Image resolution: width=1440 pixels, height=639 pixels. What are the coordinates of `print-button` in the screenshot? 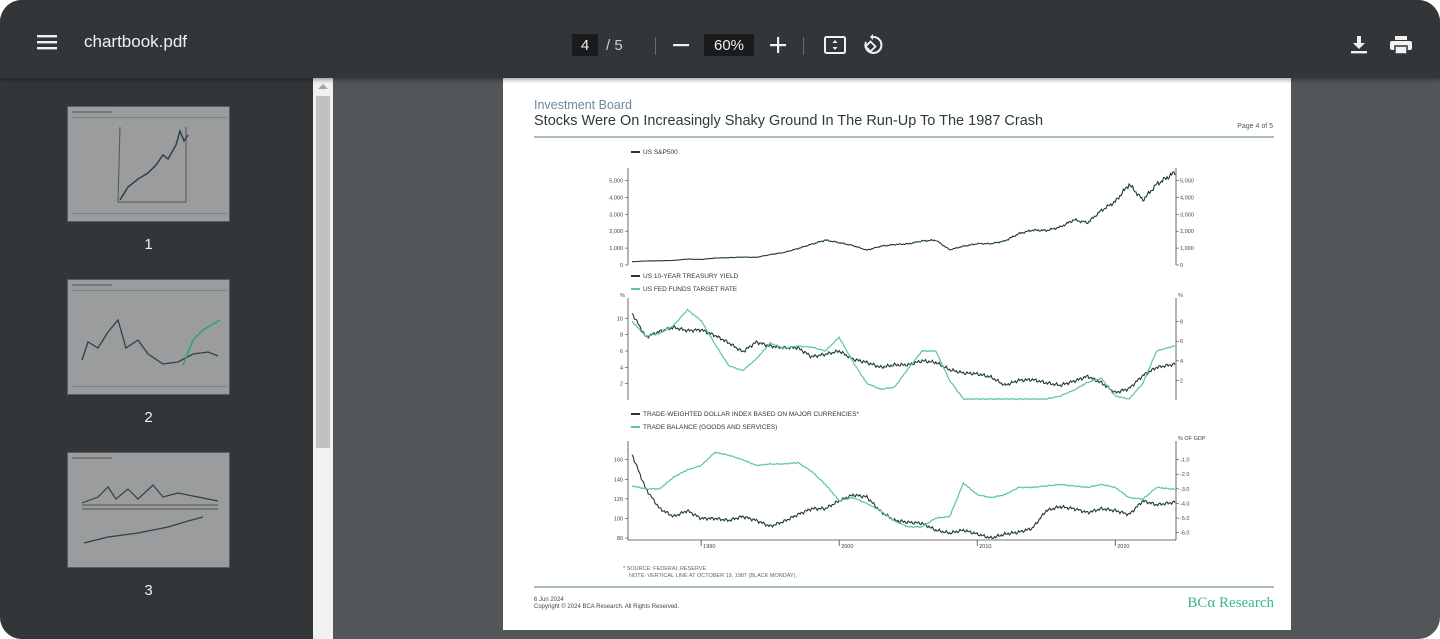 It's located at (1401, 45).